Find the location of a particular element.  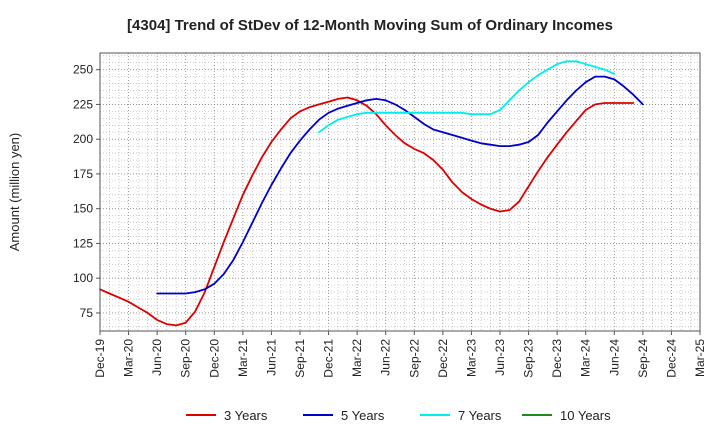

legend-label: 5 Years is located at coordinates (363, 415).